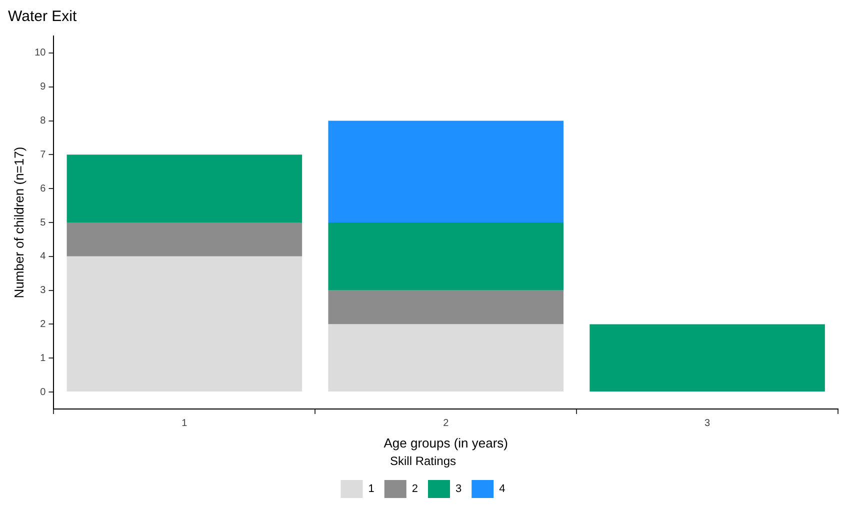 The width and height of the screenshot is (848, 512). What do you see at coordinates (43, 324) in the screenshot?
I see `y-tick-label: 2` at bounding box center [43, 324].